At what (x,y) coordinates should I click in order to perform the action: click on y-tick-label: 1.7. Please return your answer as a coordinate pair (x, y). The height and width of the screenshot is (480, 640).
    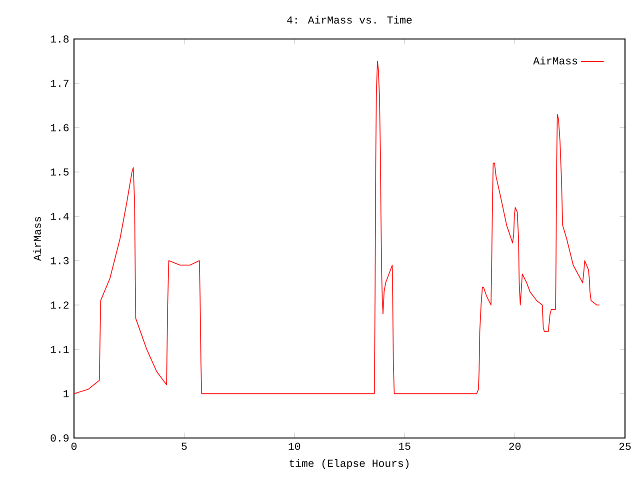
    Looking at the image, I should click on (59, 83).